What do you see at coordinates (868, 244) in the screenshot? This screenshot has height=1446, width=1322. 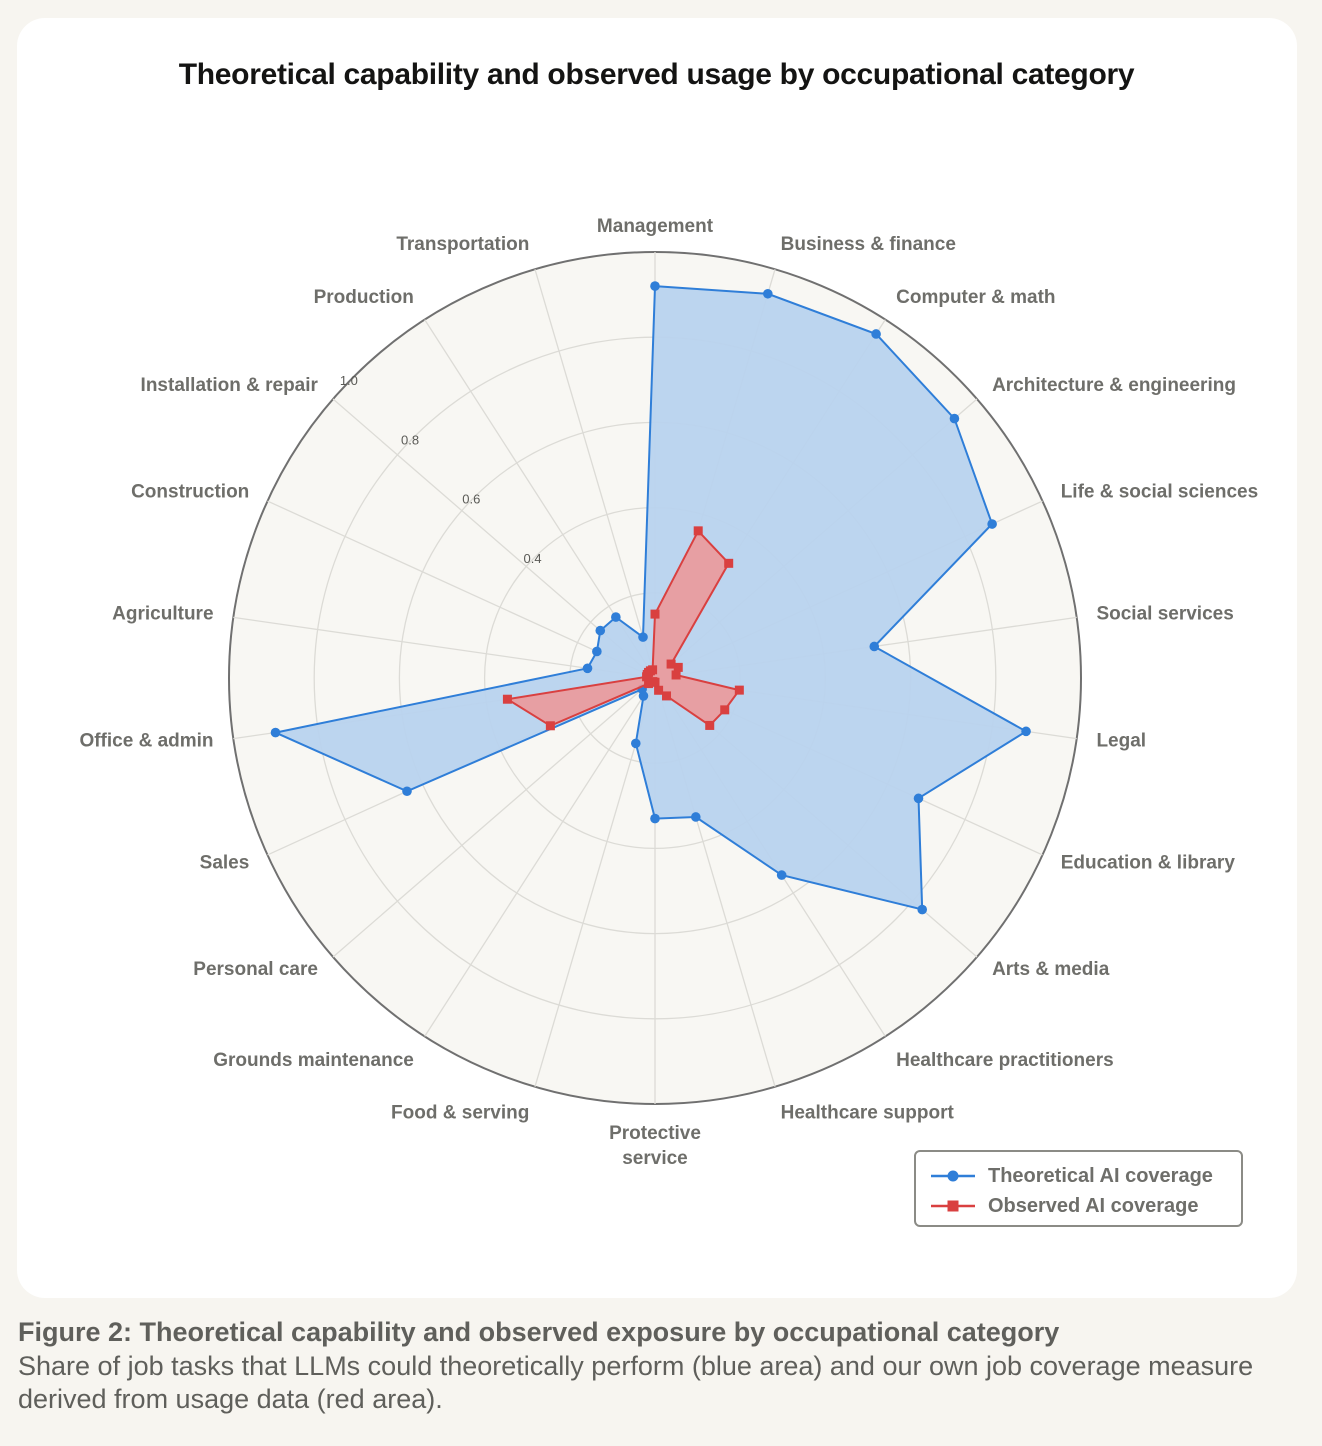 I see `axis-label-business-finance: Business & finance` at bounding box center [868, 244].